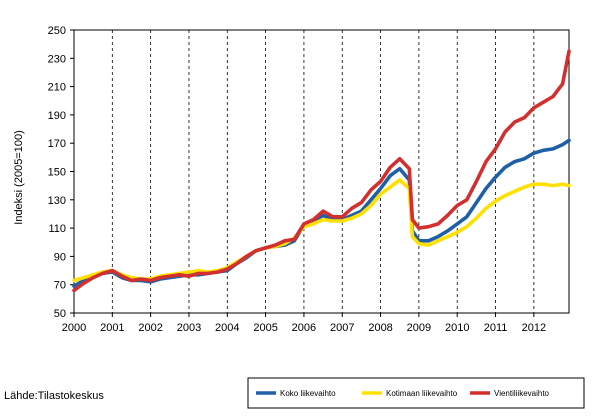 The height and width of the screenshot is (416, 593). I want to click on x-tick-label: 2001, so click(112, 328).